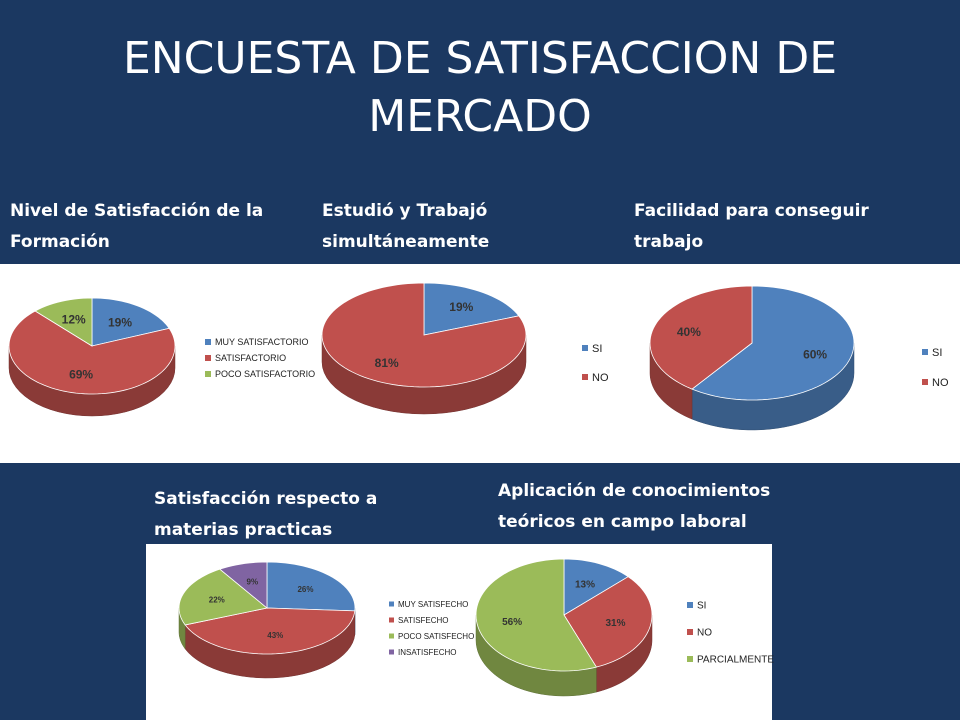 The image size is (960, 720). What do you see at coordinates (265, 374) in the screenshot?
I see `legend-label-1-3: POCO SATISFACTORIO` at bounding box center [265, 374].